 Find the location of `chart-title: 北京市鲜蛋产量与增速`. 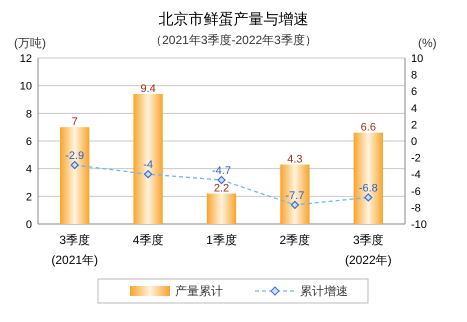

chart-title: 北京市鲜蛋产量与增速 is located at coordinates (233, 19).